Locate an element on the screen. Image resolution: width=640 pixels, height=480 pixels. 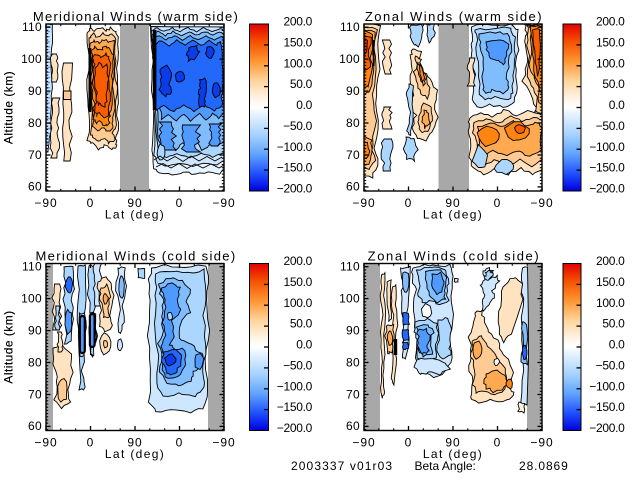
svg-text: Meridional Winds (cold side) is located at coordinates (135, 255).